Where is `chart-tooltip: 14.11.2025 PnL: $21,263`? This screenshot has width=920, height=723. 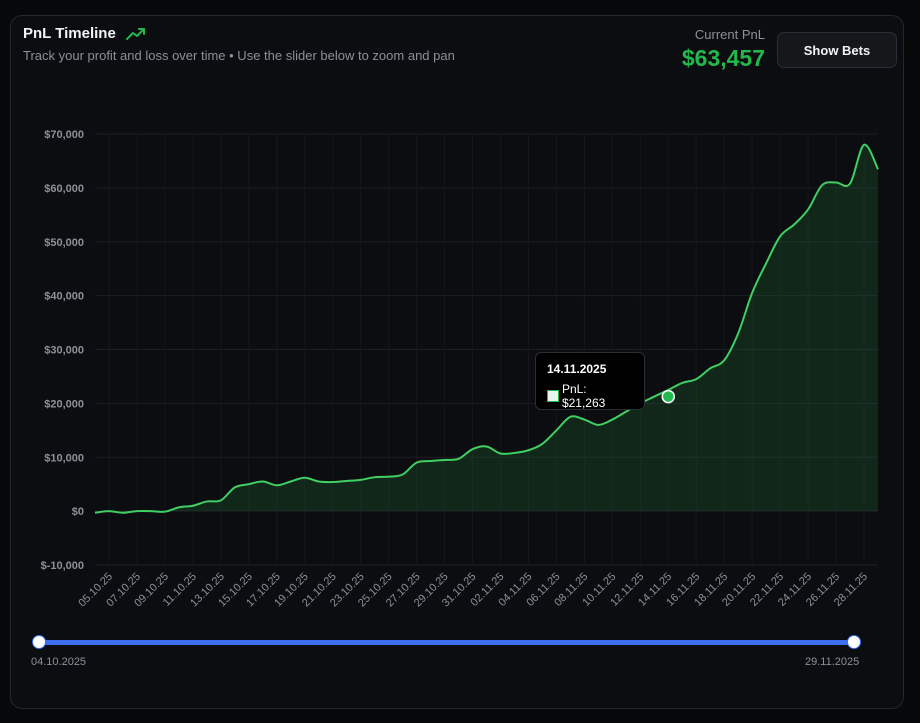 chart-tooltip: 14.11.2025 PnL: $21,263 is located at coordinates (590, 381).